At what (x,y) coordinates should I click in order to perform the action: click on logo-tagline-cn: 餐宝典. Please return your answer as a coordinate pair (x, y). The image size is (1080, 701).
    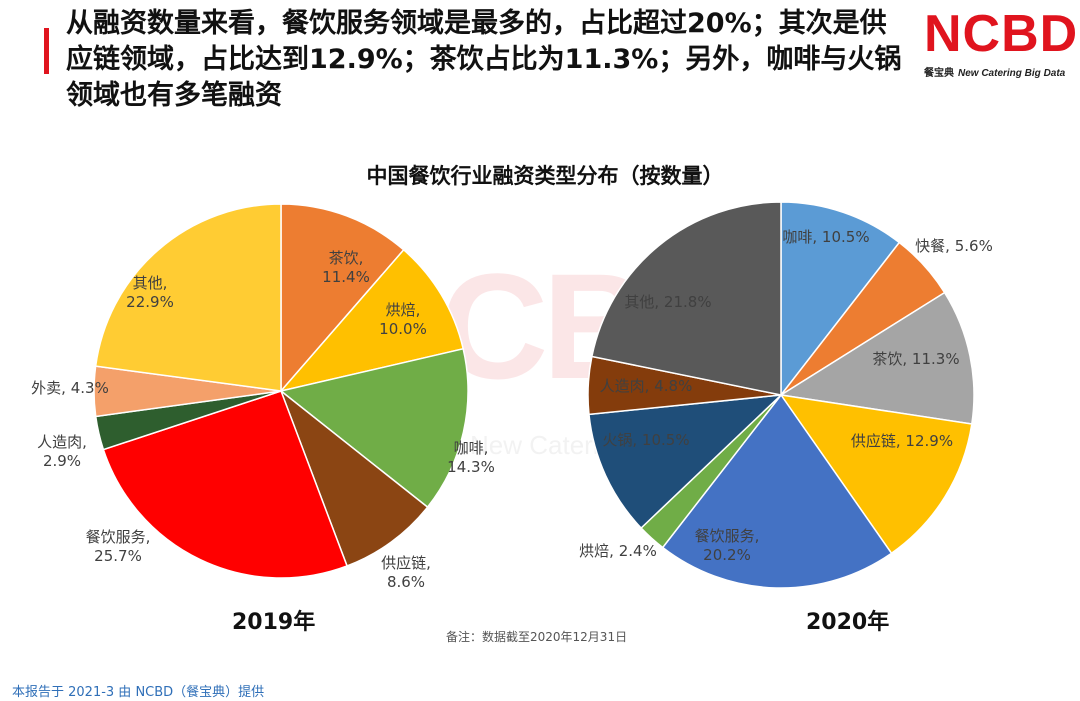
    Looking at the image, I should click on (939, 73).